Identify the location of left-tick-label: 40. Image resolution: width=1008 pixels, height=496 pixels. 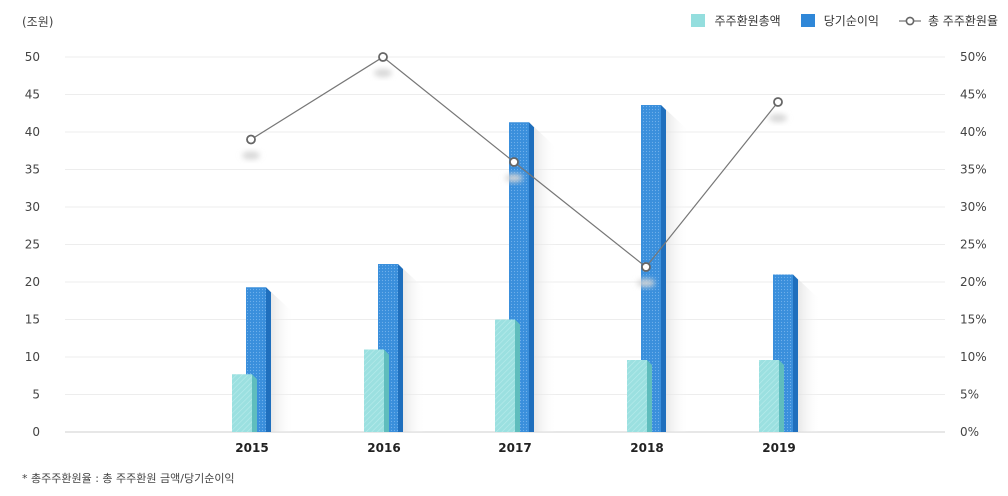
(32, 132).